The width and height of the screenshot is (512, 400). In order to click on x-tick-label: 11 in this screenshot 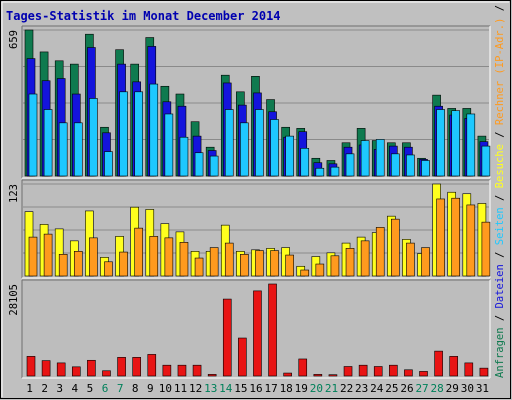, I will do `click(180, 388)`.